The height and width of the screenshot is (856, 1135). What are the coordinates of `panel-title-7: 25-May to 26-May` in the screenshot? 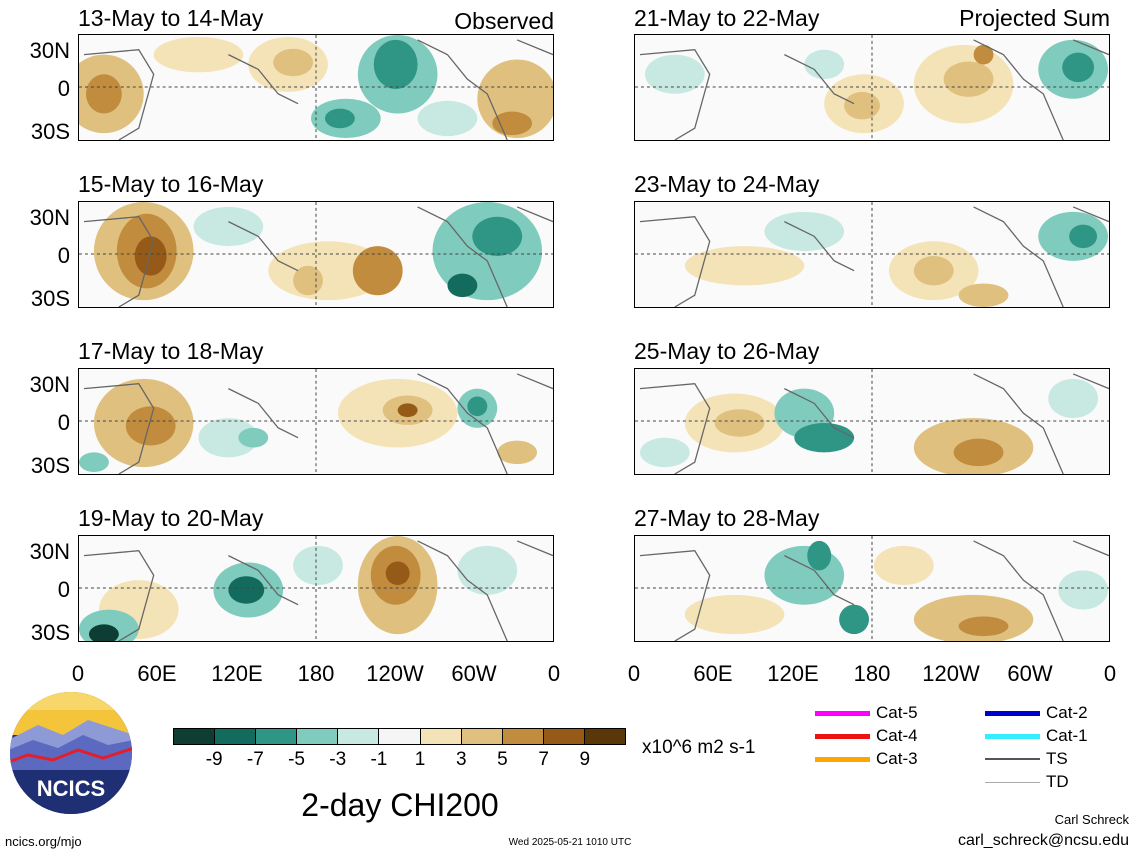 It's located at (727, 351).